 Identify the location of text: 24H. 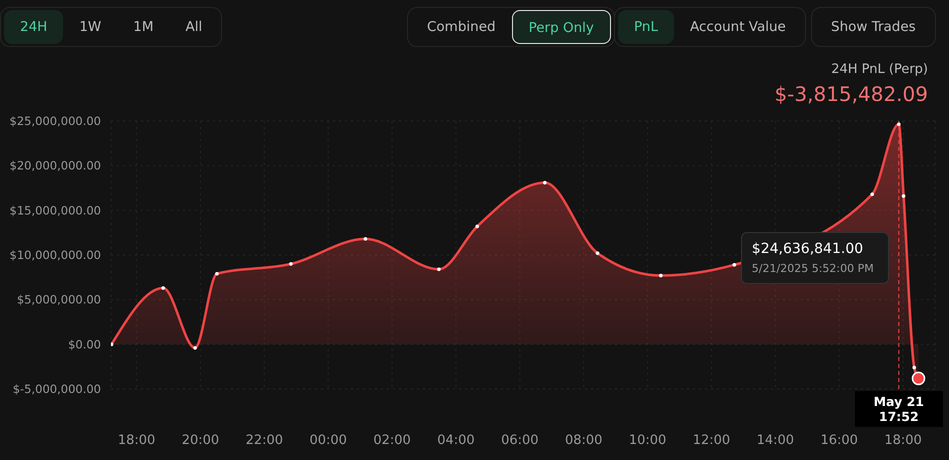
(34, 27).